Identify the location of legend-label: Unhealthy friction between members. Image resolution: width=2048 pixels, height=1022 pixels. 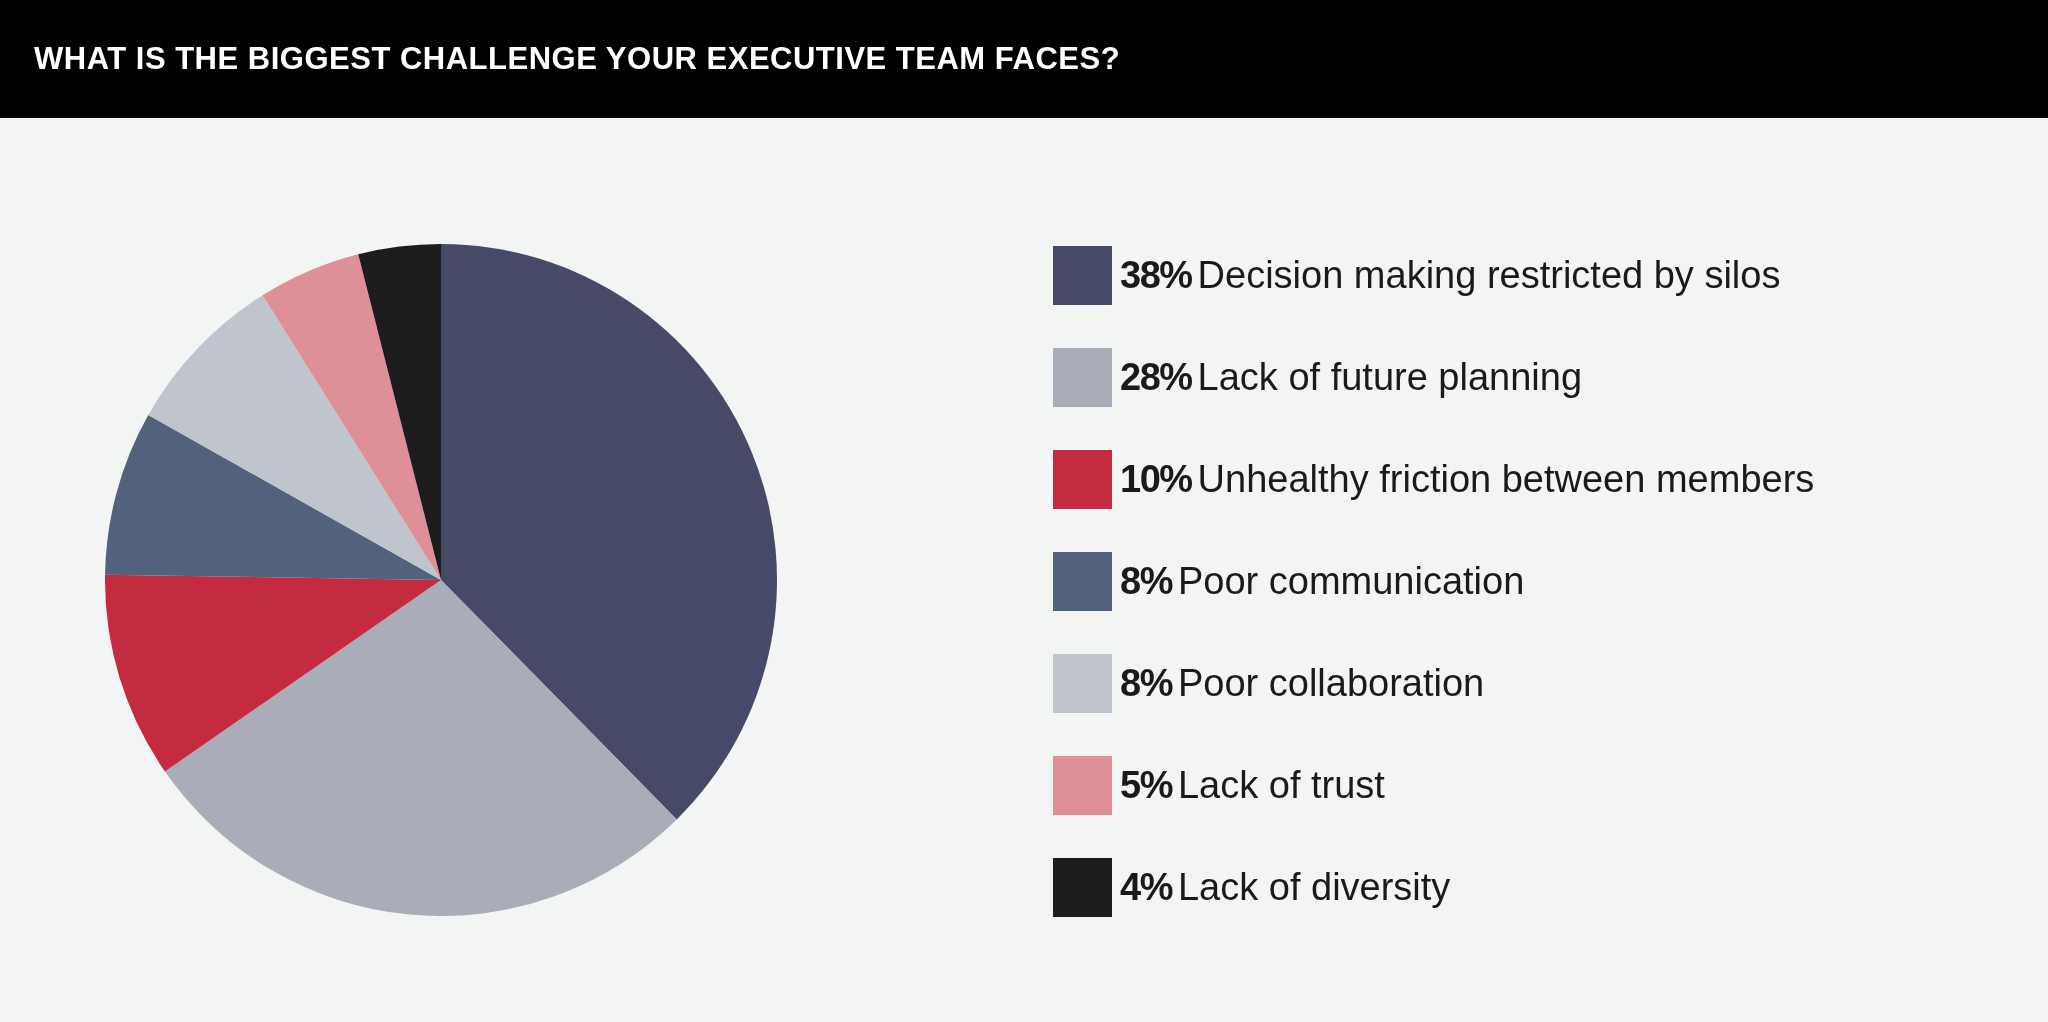
(1506, 479).